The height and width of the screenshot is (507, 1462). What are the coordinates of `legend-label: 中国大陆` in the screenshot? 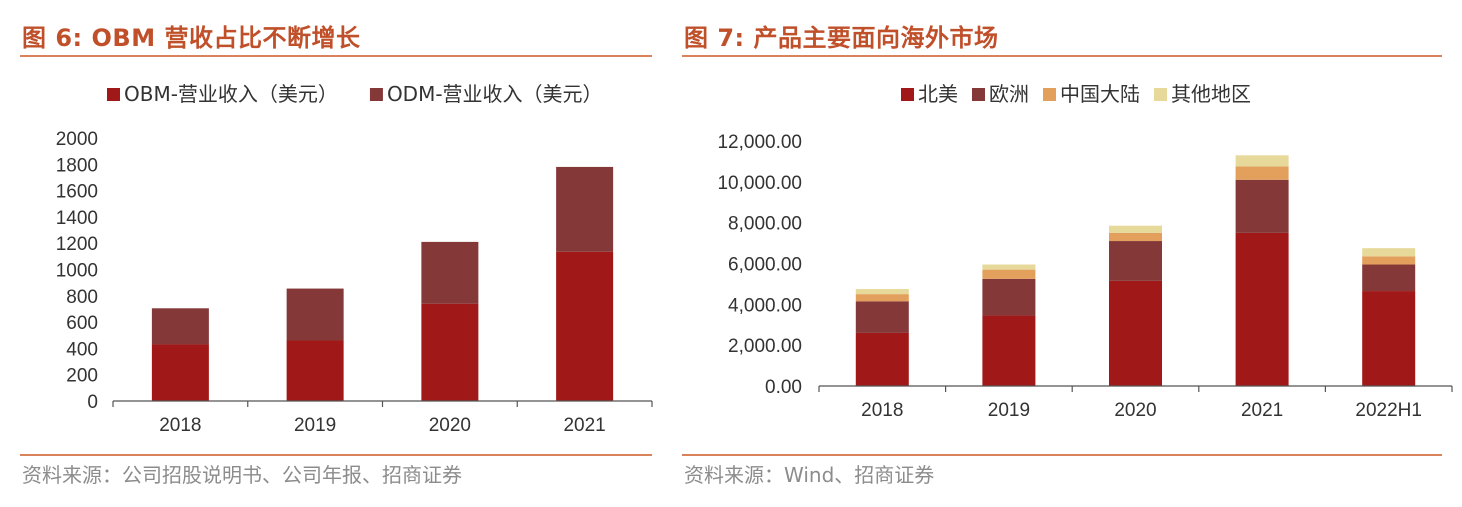 It's located at (1100, 94).